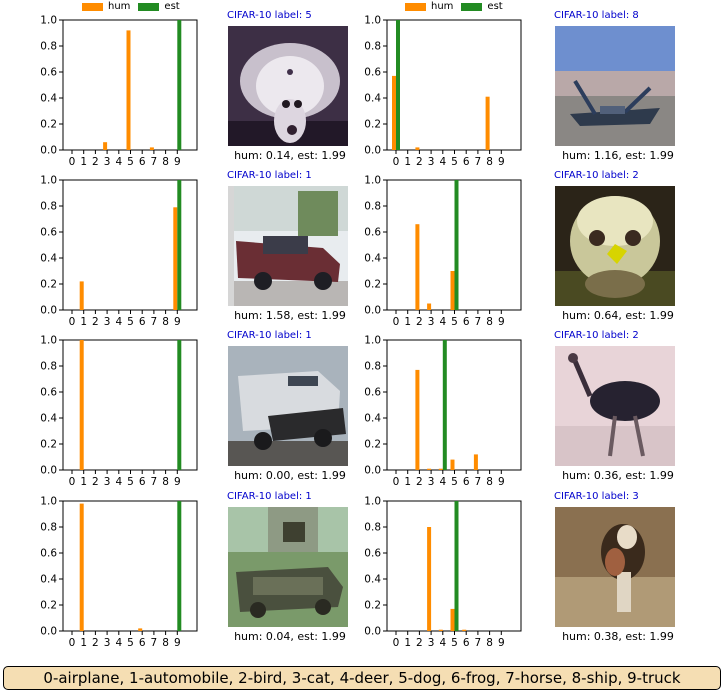  I want to click on bar-chart-6: 0.0 0.2 0.4 0.6 0.8 1.0 0 1 2 3 4 5 6 7 8 9, so click(443, 411).